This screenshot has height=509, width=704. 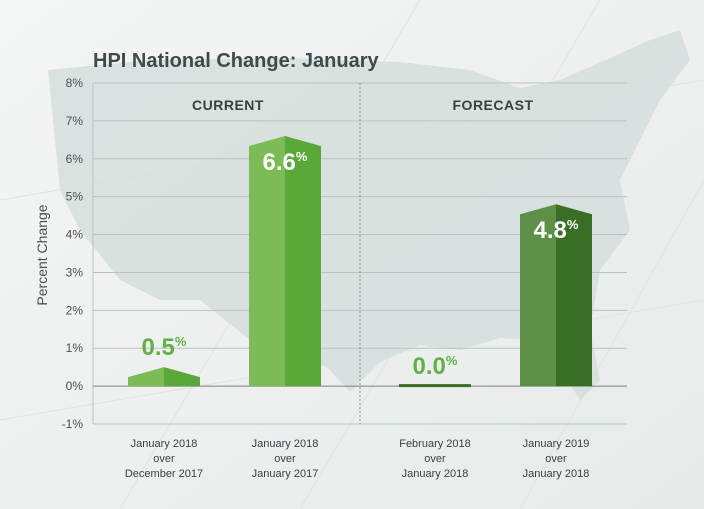 What do you see at coordinates (556, 230) in the screenshot?
I see `data-label: 4.8%` at bounding box center [556, 230].